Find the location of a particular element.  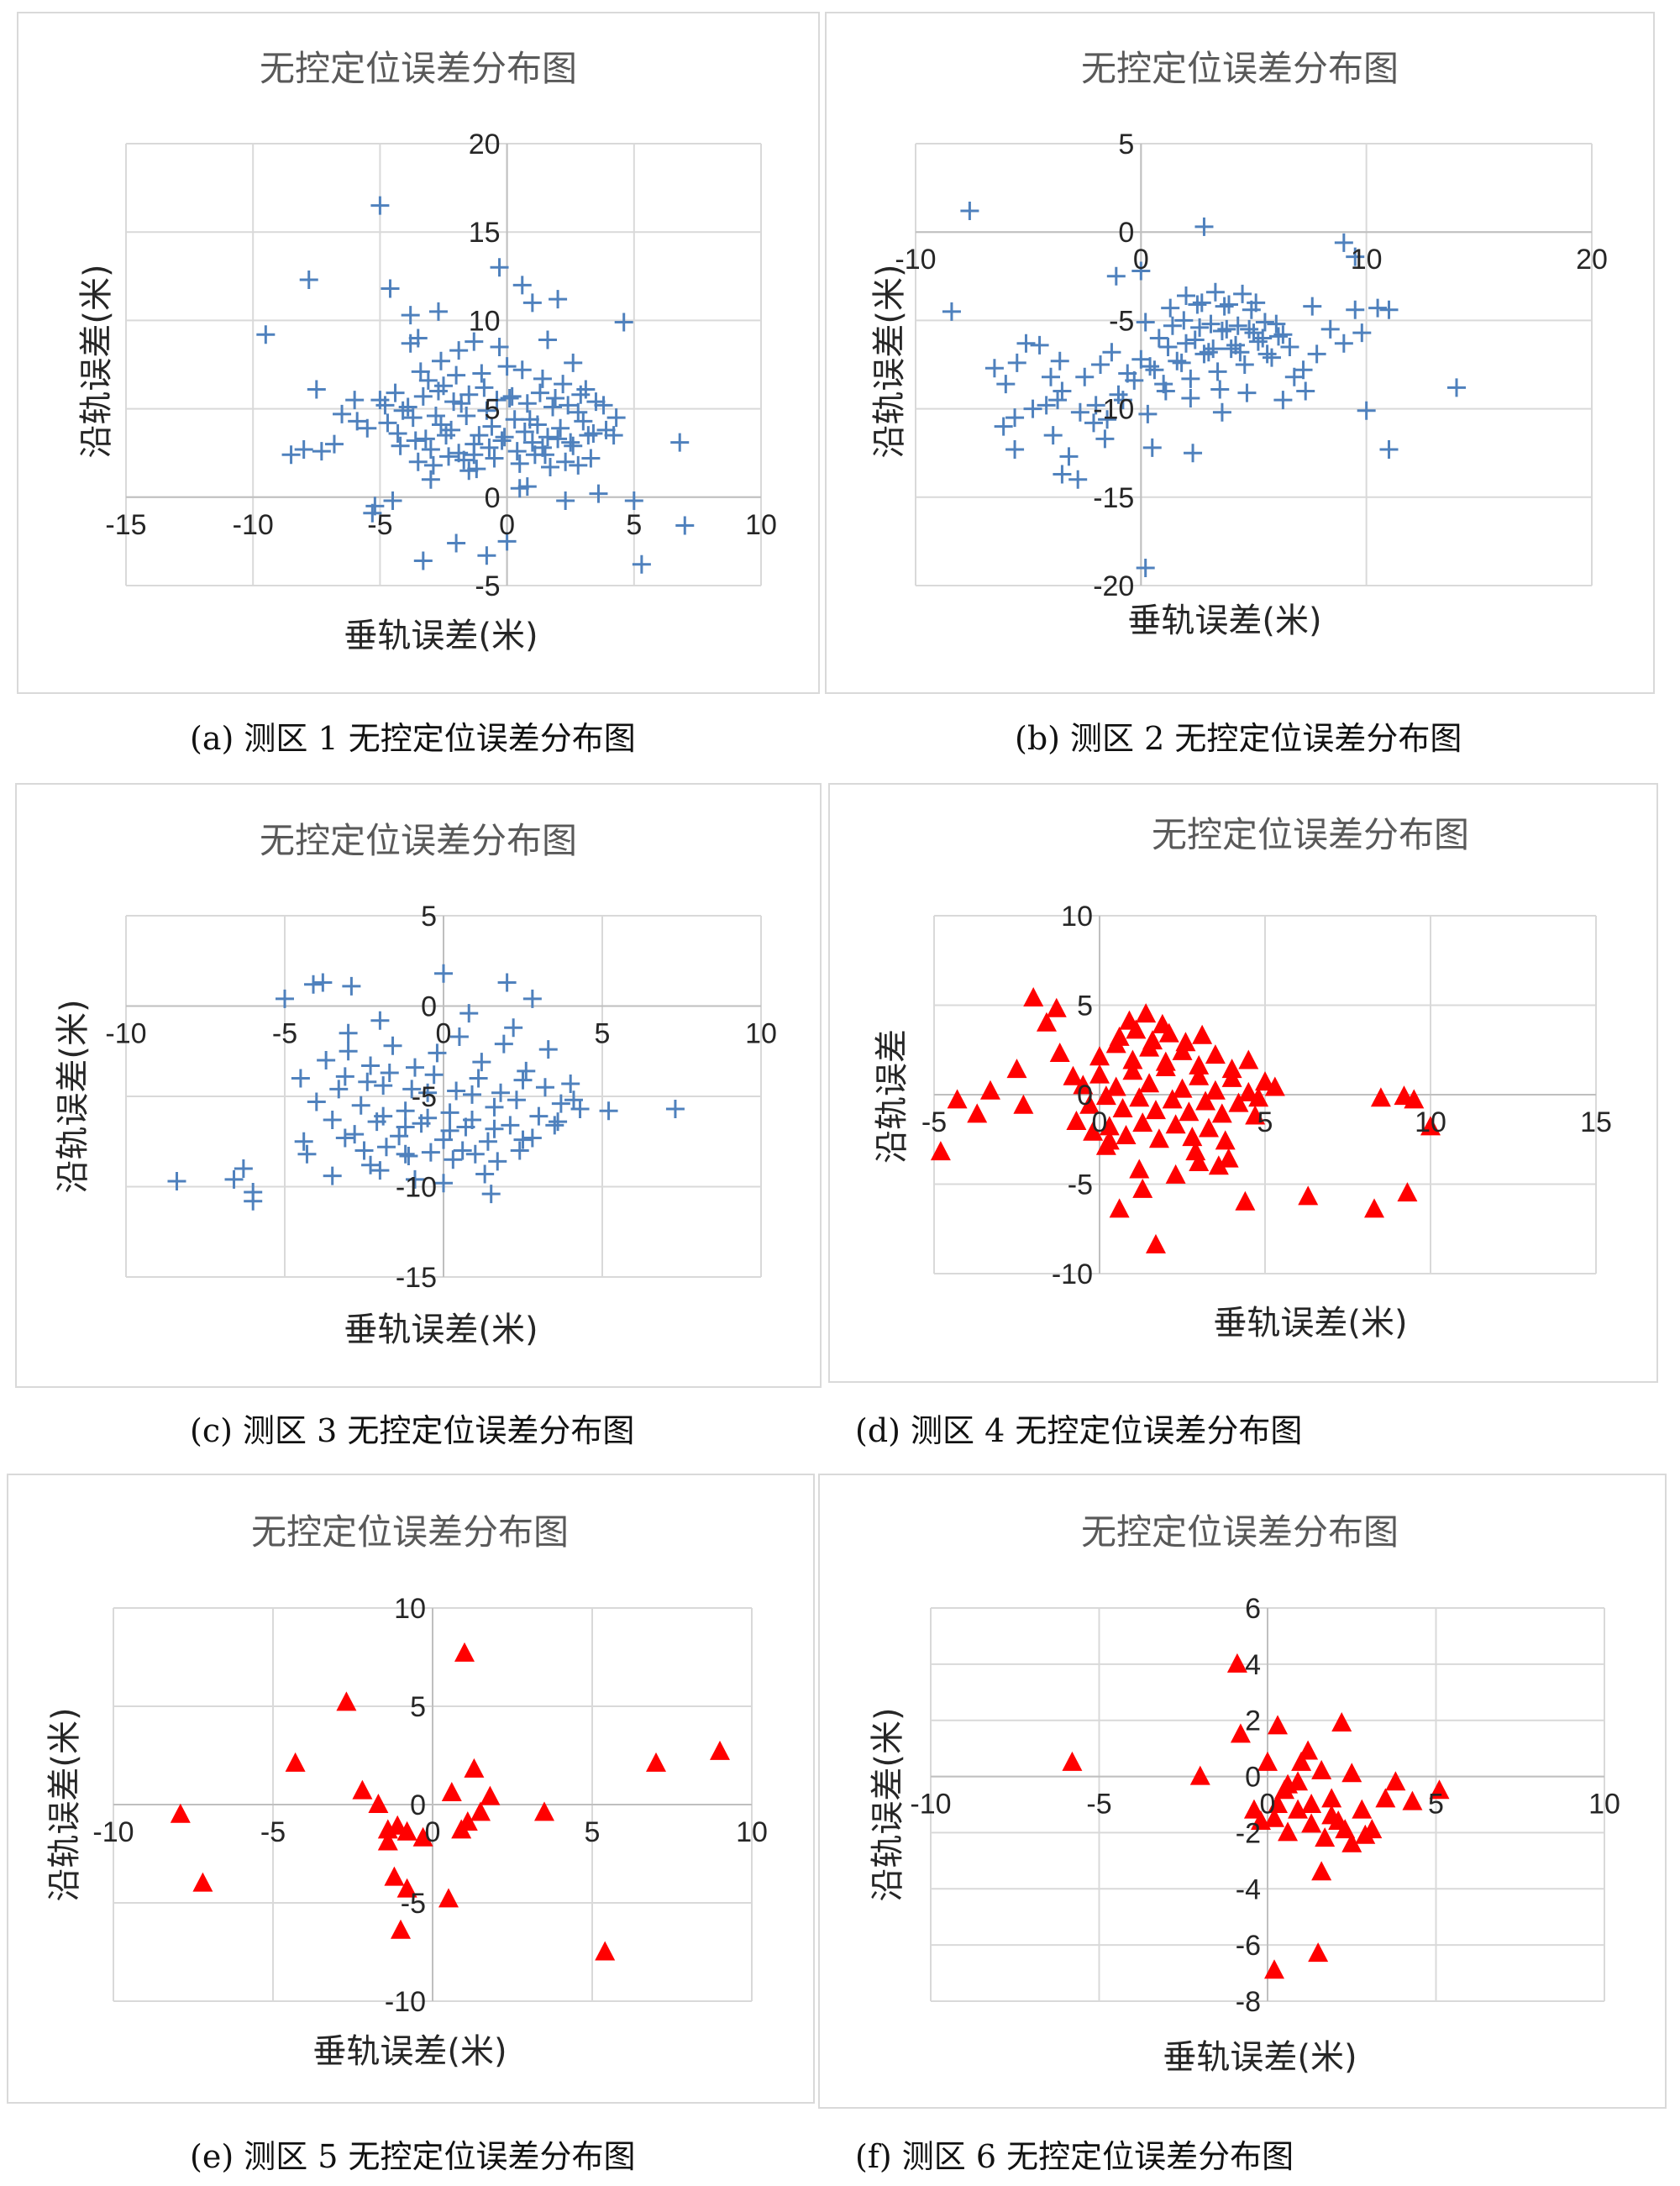

y-axis-title-f: 沿轨误差(米) is located at coordinates (888, 1804).